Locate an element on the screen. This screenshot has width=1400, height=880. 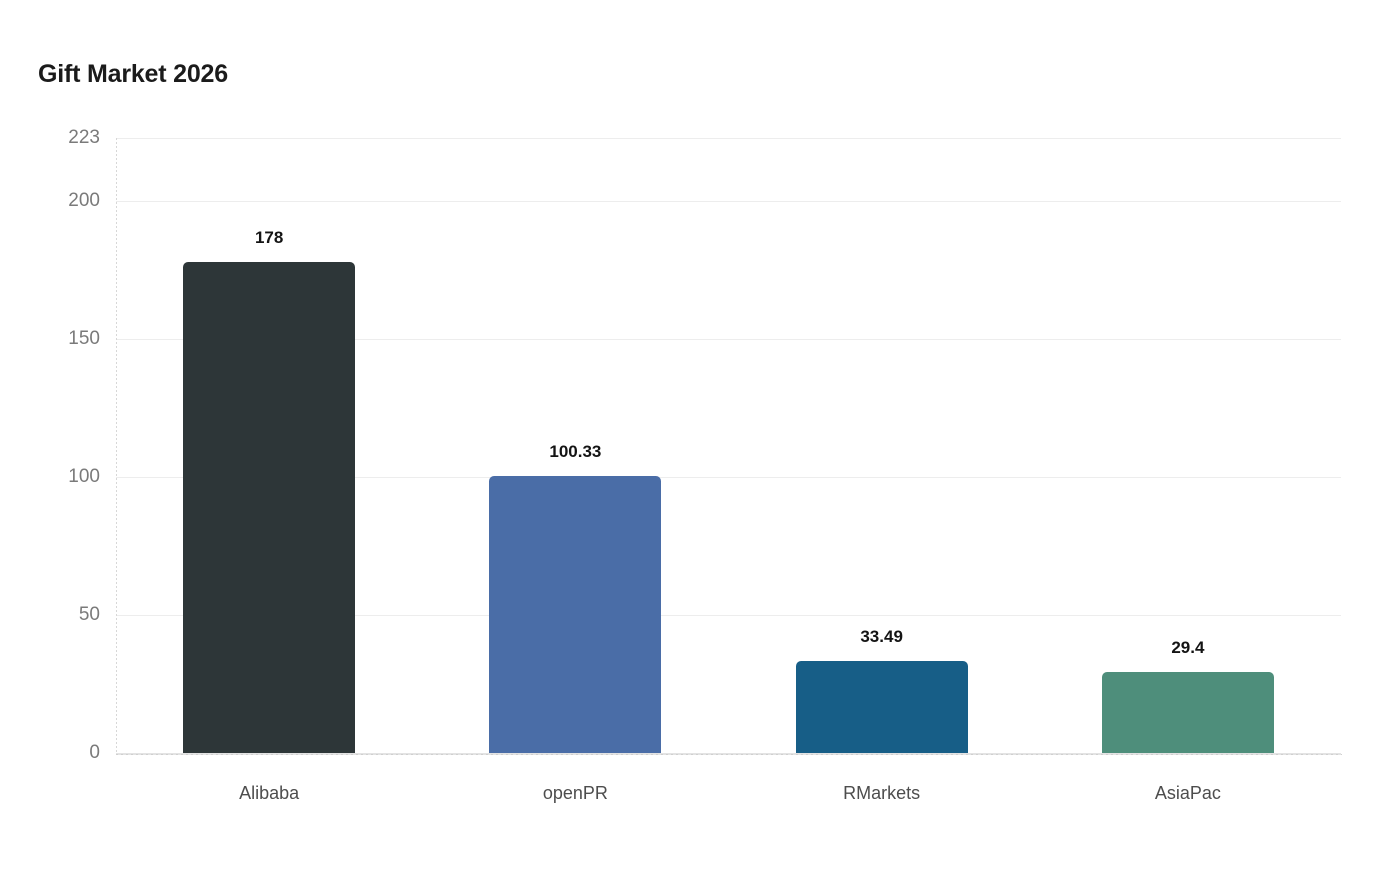
bar-alibaba is located at coordinates (269, 507).